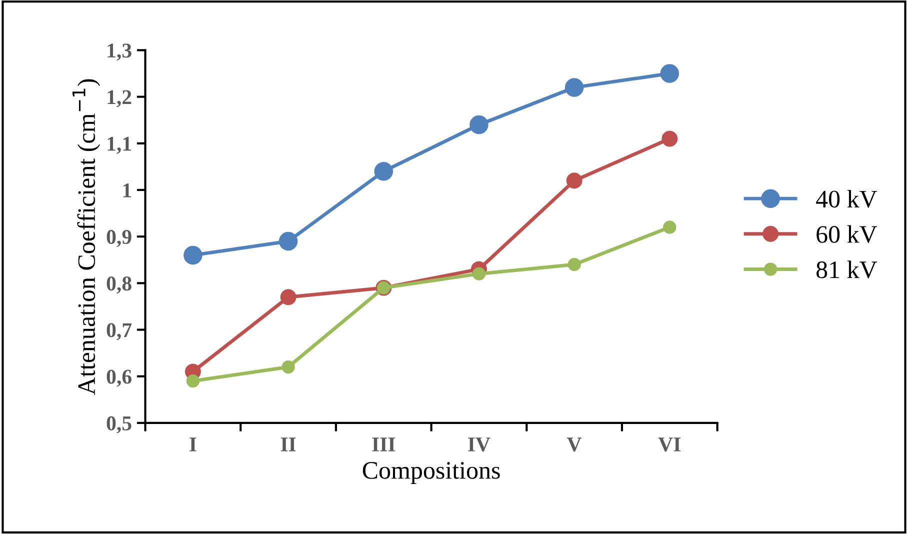 This screenshot has width=908, height=534. Describe the element at coordinates (288, 445) in the screenshot. I see `x-tick-label: II` at that location.